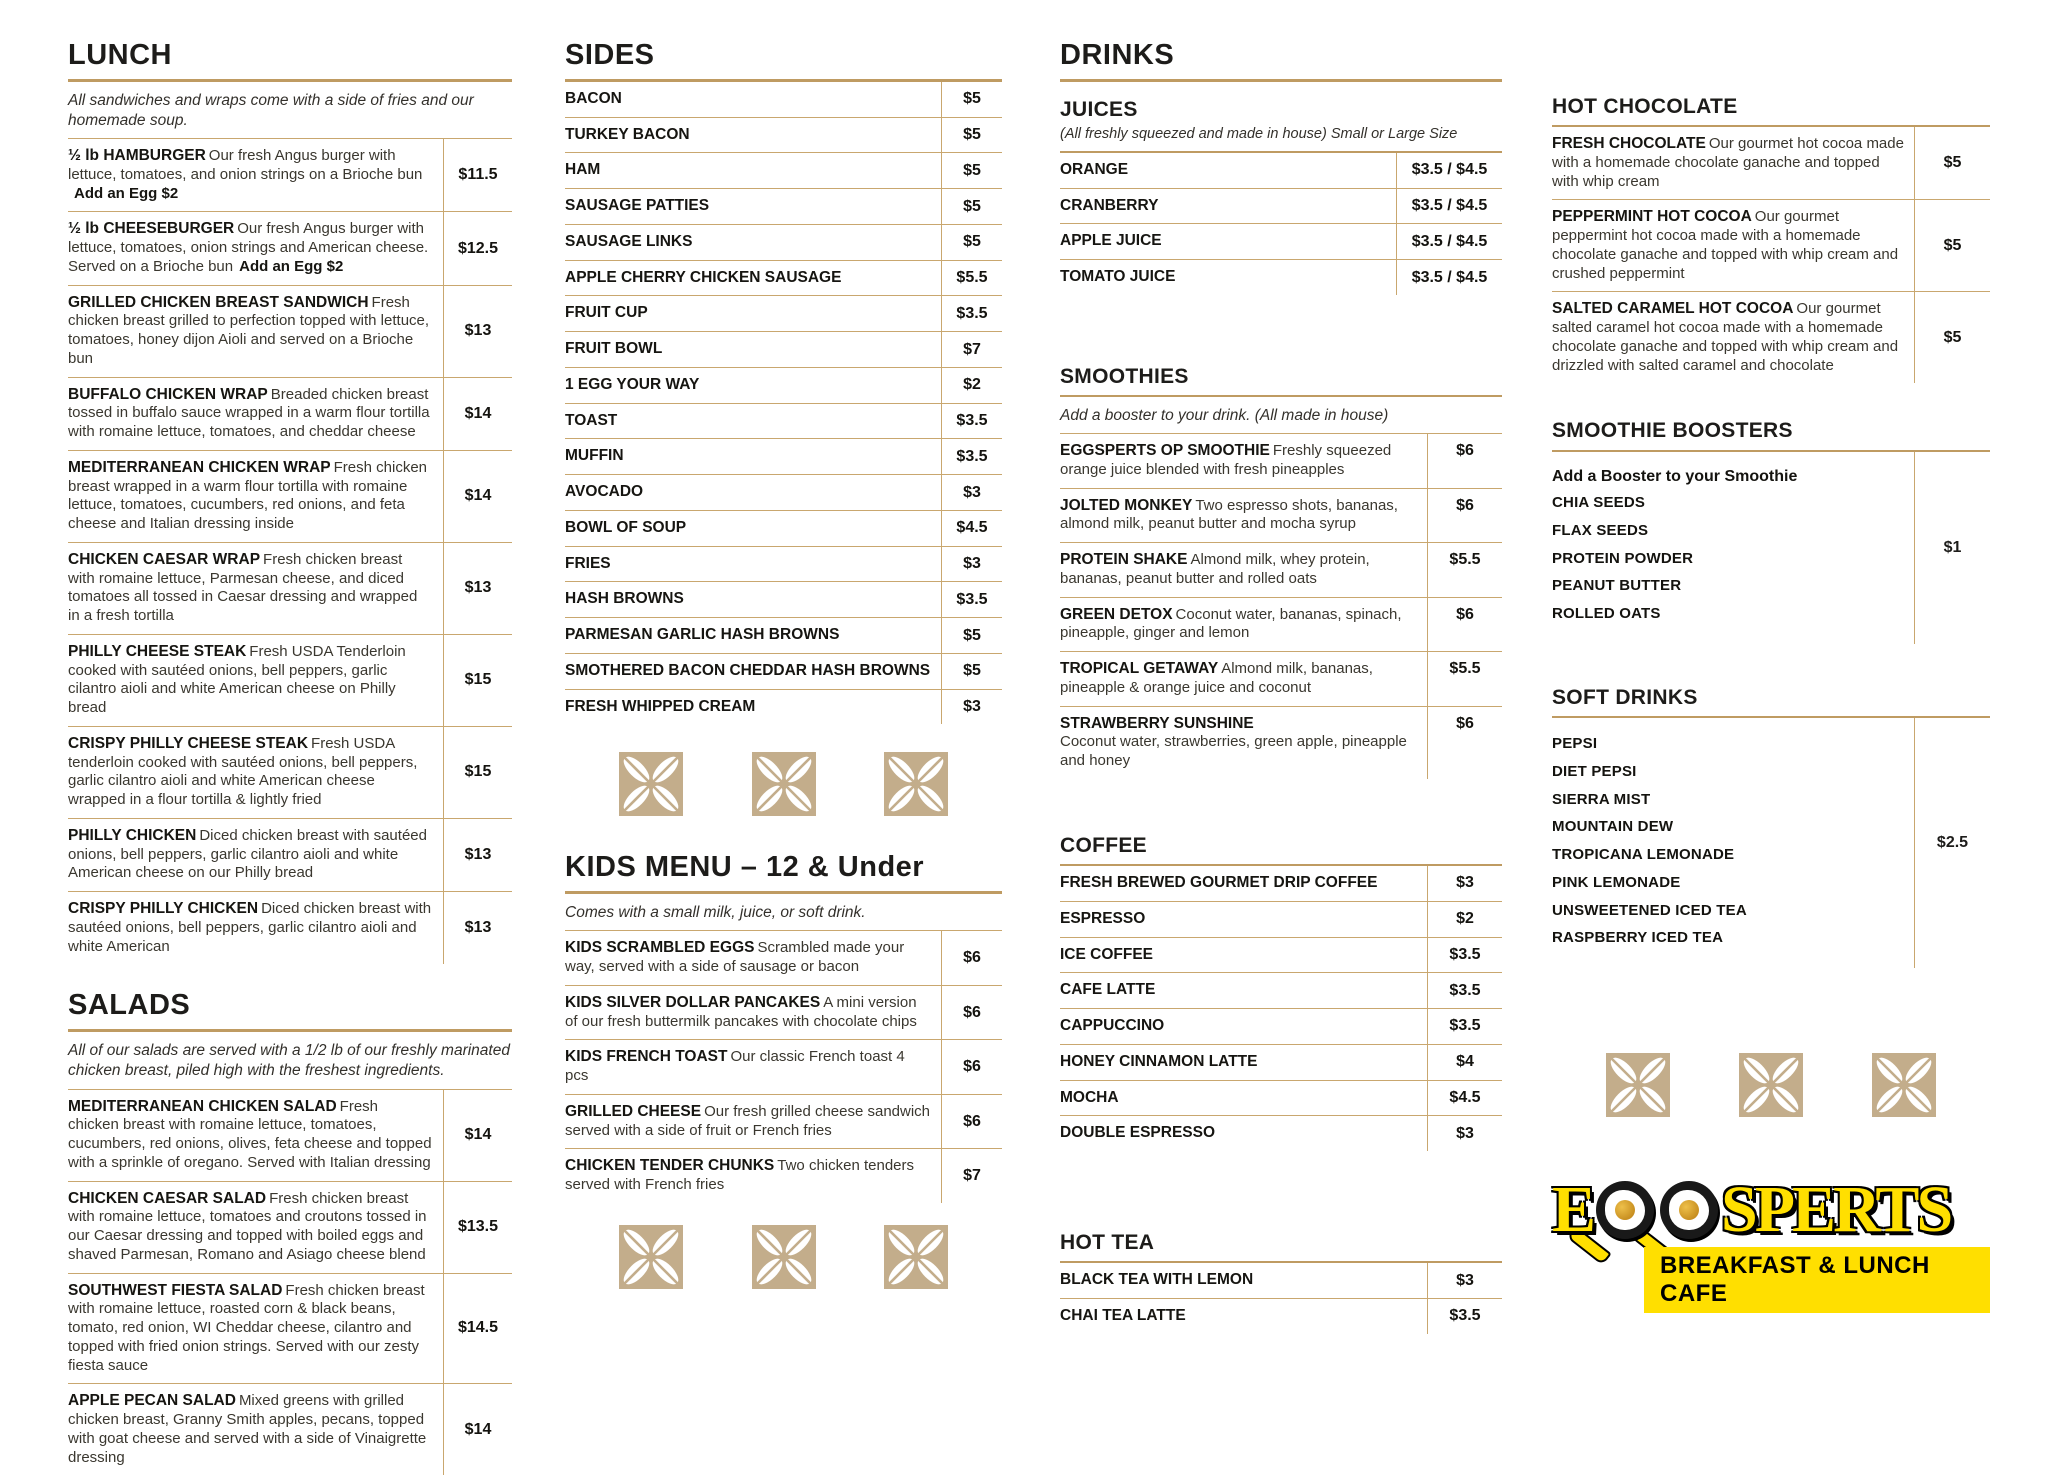 The image size is (2048, 1475). Describe the element at coordinates (753, 171) in the screenshot. I see `menu-item-text: HAM` at that location.